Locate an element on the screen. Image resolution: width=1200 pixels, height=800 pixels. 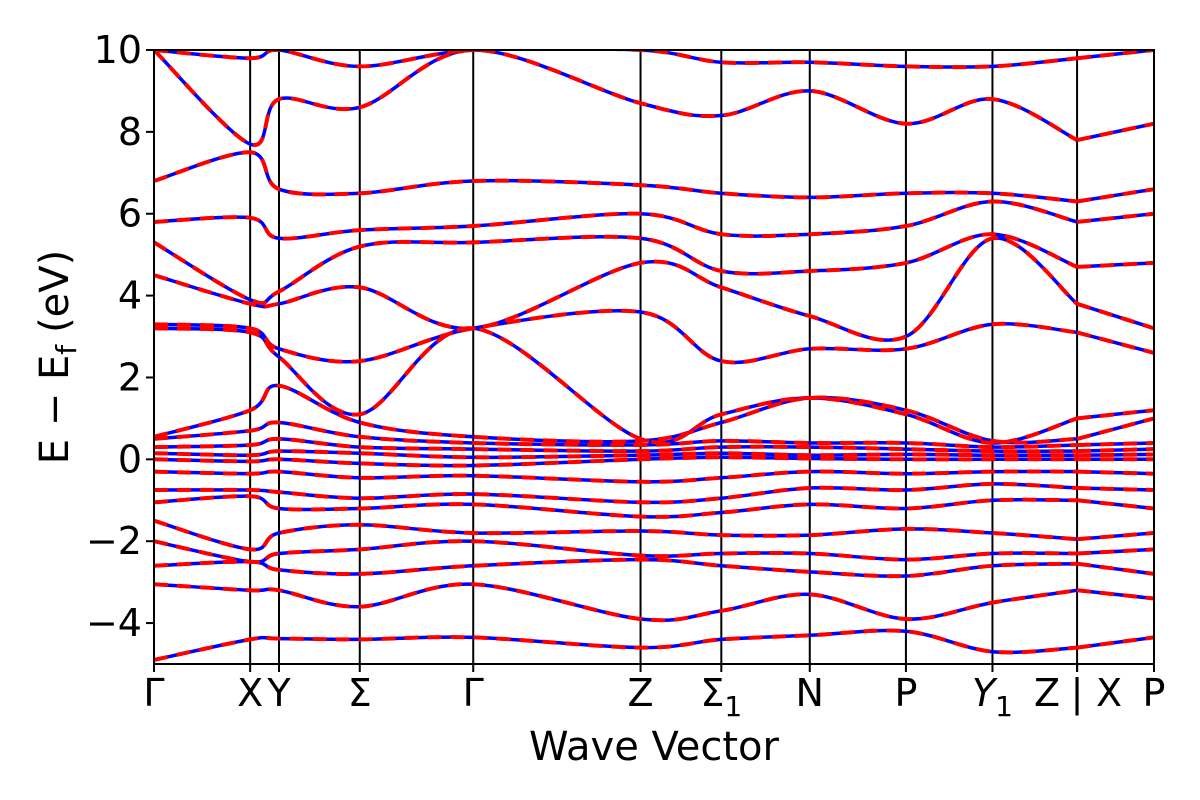
x-tick-label-7: N is located at coordinates (810, 693).